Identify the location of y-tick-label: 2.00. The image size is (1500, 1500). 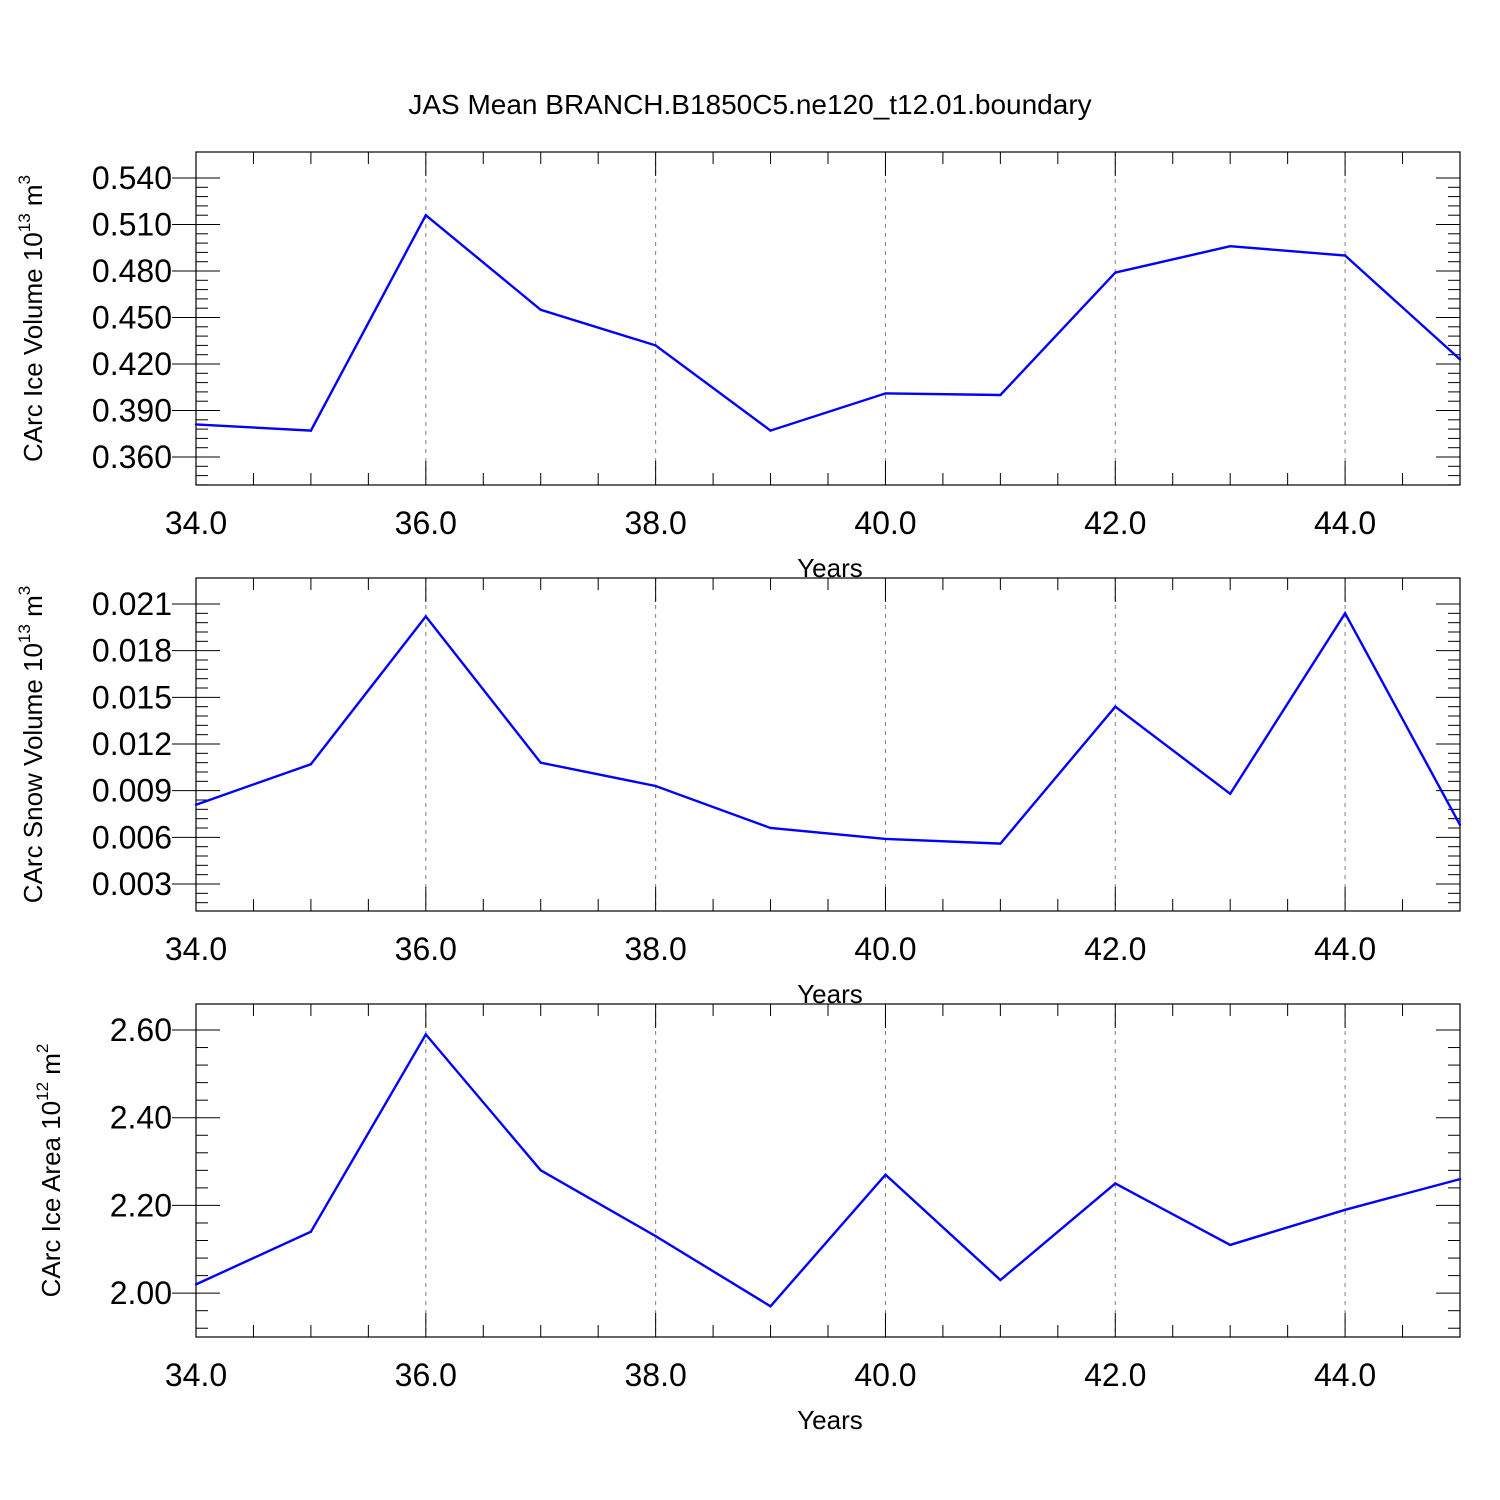
(141, 1293).